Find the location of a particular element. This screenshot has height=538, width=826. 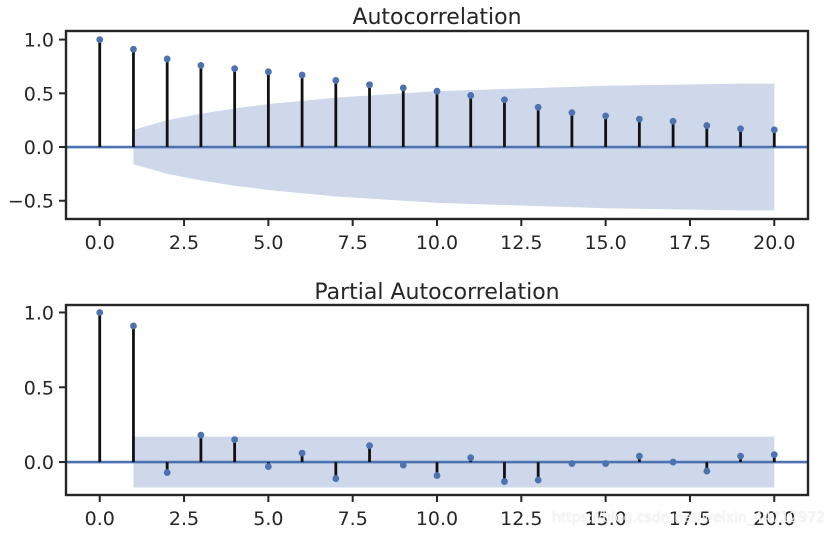

chart-0-xtick-label-1: 2.5 is located at coordinates (184, 243).